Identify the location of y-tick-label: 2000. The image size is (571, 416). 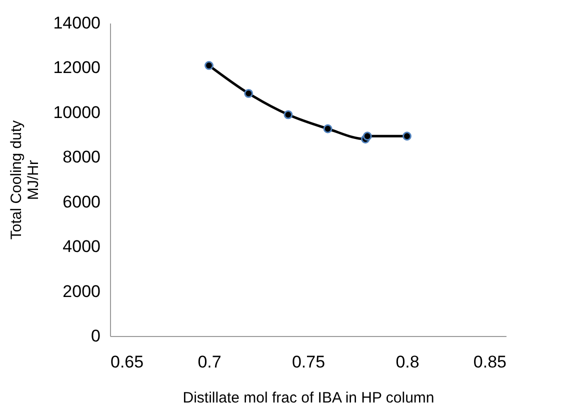
(81, 291).